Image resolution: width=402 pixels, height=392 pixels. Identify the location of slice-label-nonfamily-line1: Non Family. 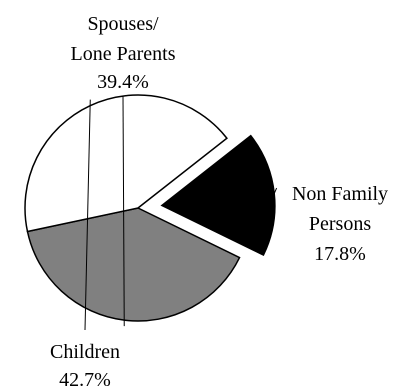
(340, 194).